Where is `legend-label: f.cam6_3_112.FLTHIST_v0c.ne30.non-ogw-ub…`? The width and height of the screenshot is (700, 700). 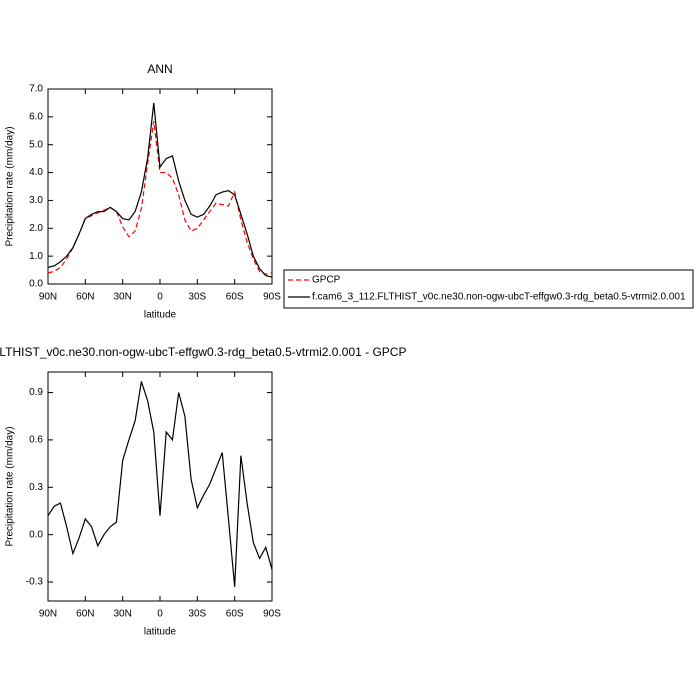
legend-label: f.cam6_3_112.FLTHIST_v0c.ne30.non-ogw-ub… is located at coordinates (499, 297).